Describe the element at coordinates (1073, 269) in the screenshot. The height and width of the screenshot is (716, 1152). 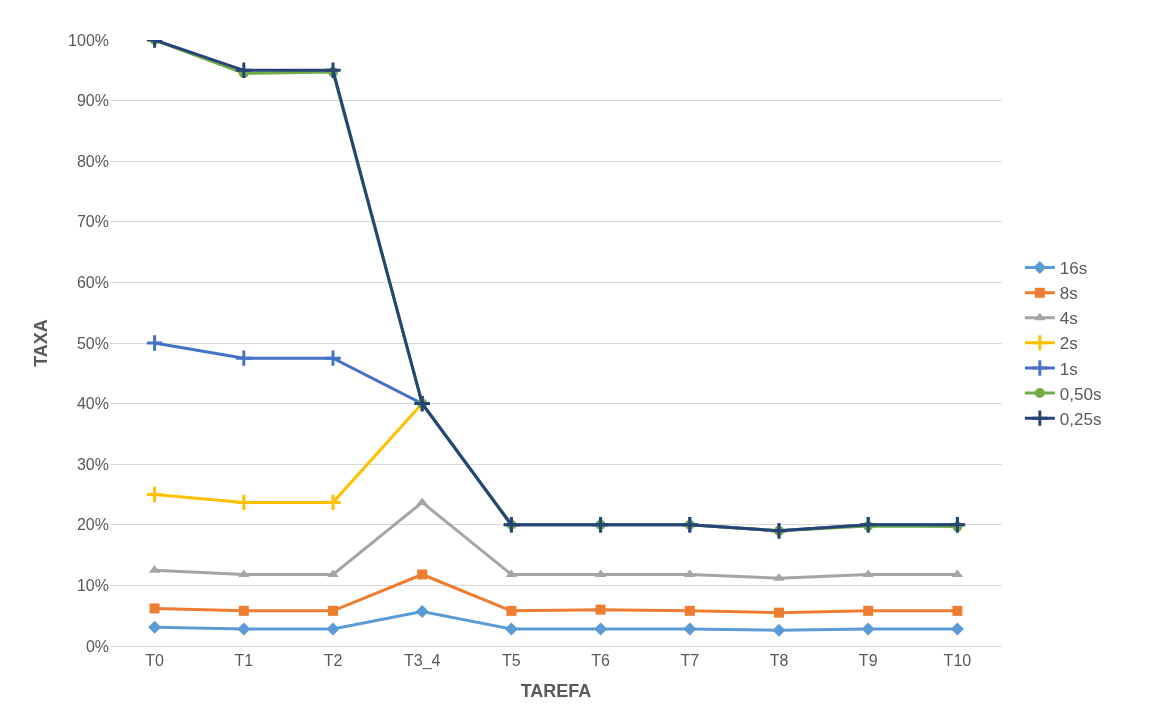
I see `legend-label: 16s` at that location.